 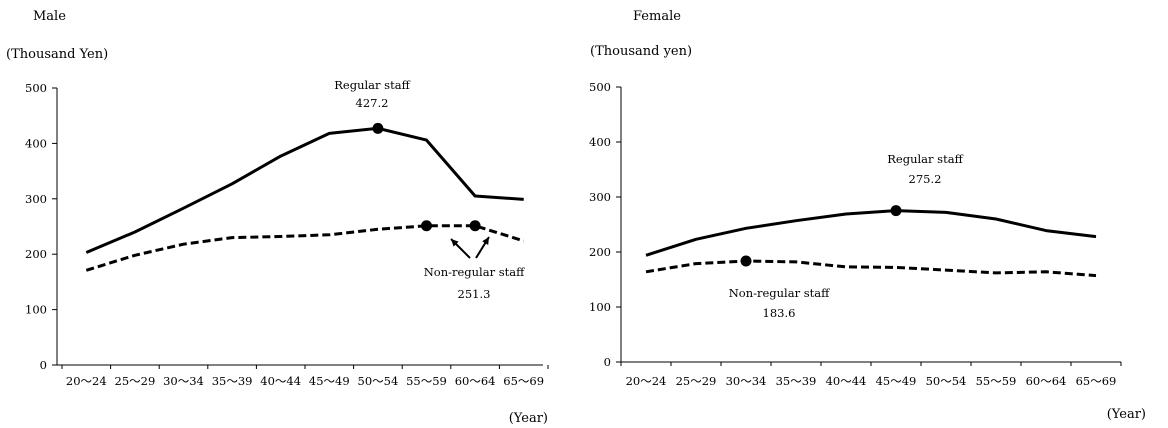 I want to click on female-chart-title: Female, so click(x=657, y=16).